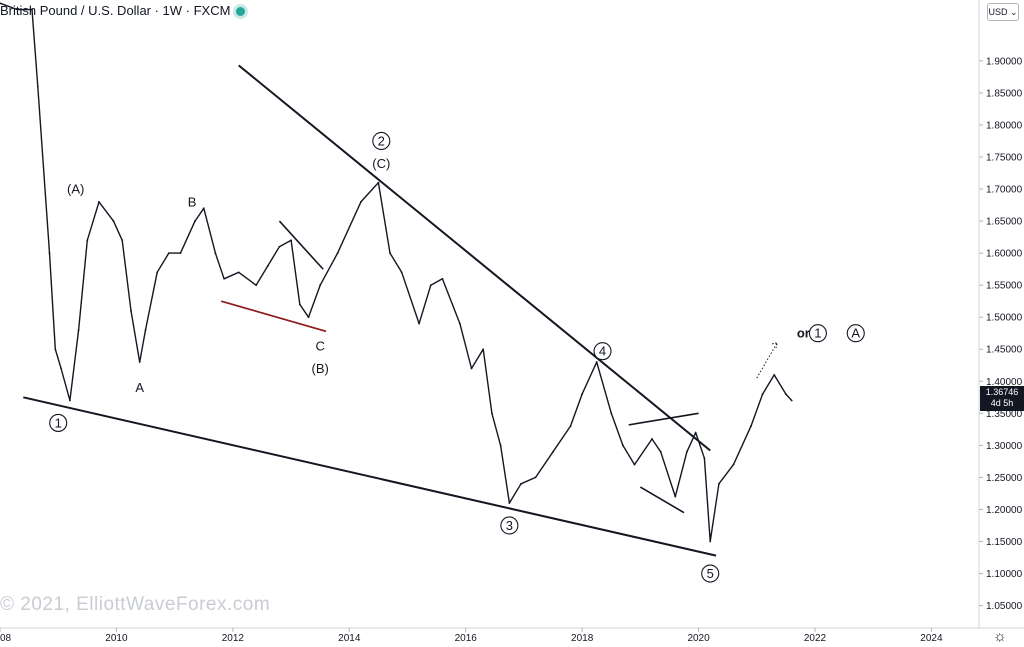 This screenshot has height=647, width=1024. What do you see at coordinates (1000, 636) in the screenshot?
I see `gear-icon: ☼` at bounding box center [1000, 636].